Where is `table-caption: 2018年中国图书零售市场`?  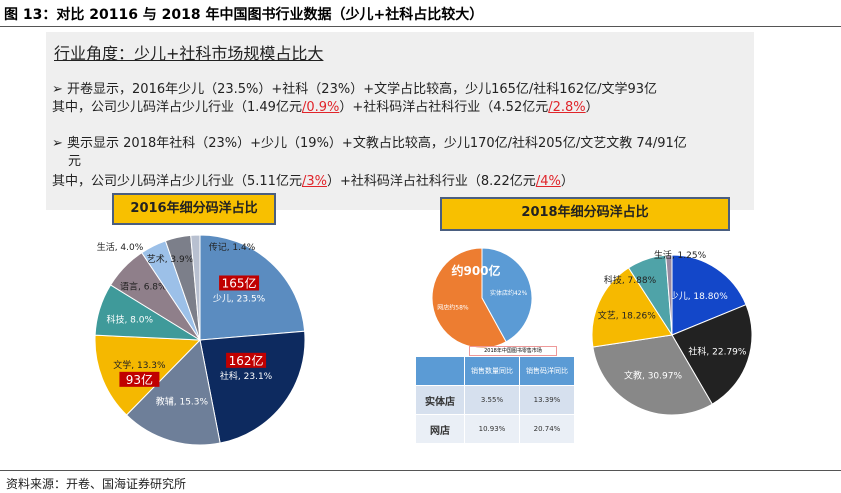
table-caption: 2018年中国图书零售市场 is located at coordinates (513, 351).